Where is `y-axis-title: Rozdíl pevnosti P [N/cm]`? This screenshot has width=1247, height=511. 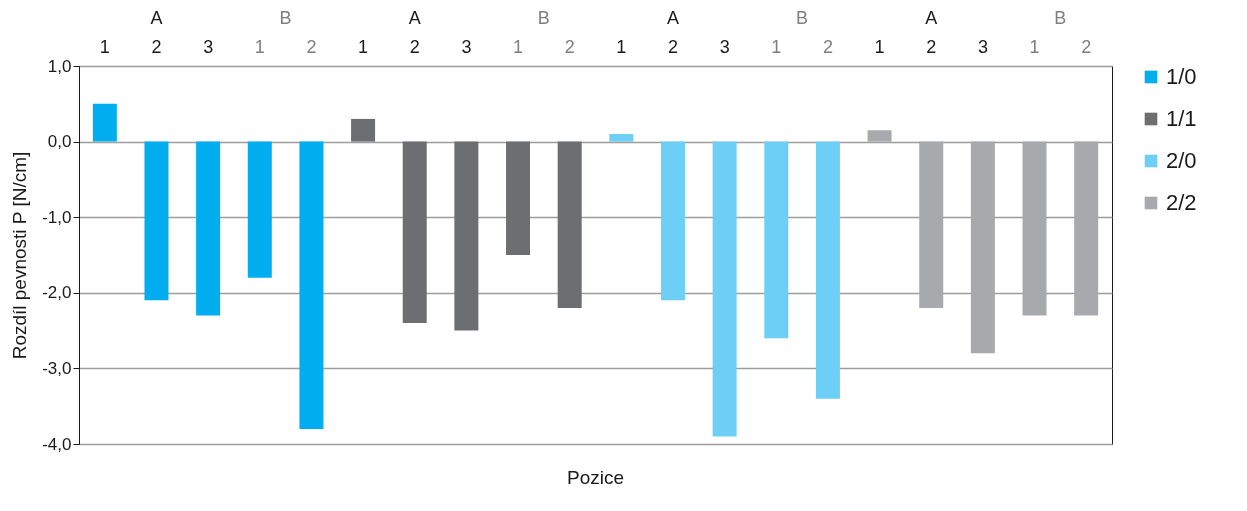 y-axis-title: Rozdíl pevnosti P [N/cm] is located at coordinates (20, 255).